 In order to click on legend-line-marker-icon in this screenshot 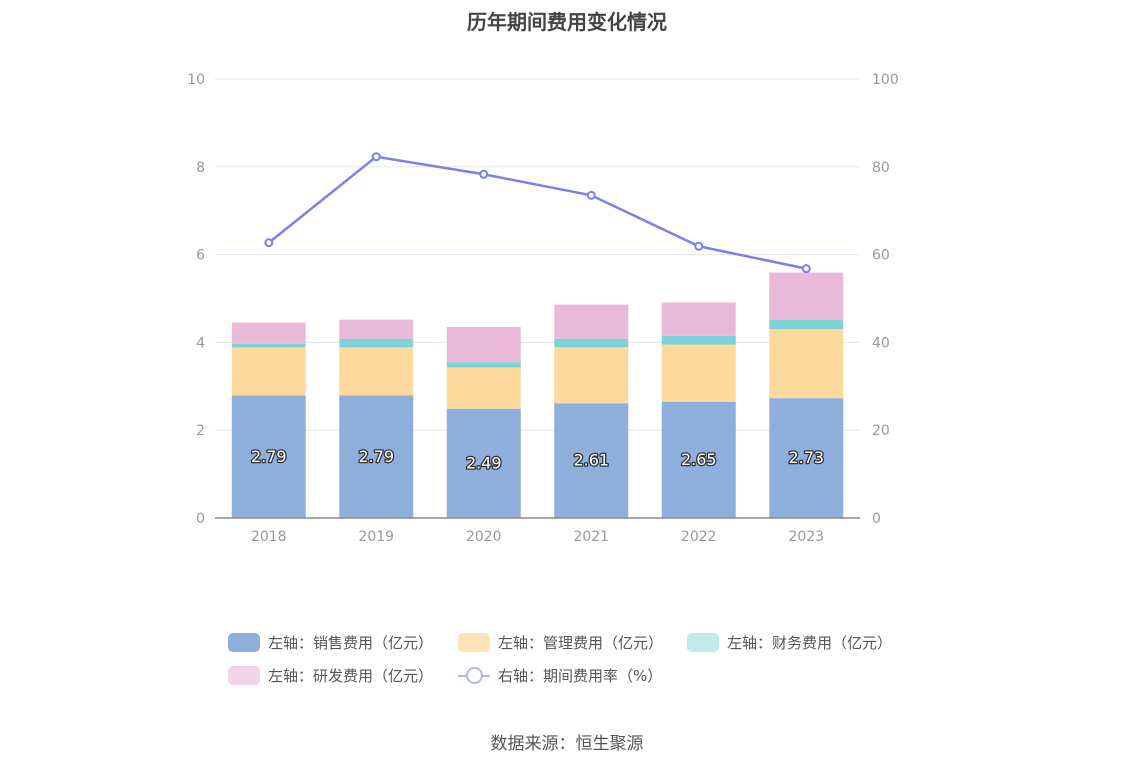, I will do `click(474, 675)`.